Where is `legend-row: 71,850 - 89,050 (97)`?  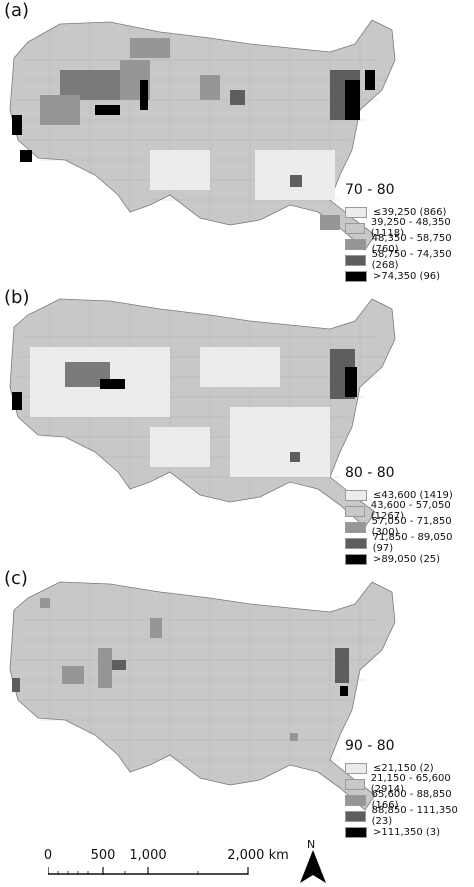
legend-row: 71,850 - 89,050 (97) is located at coordinates (409, 543).